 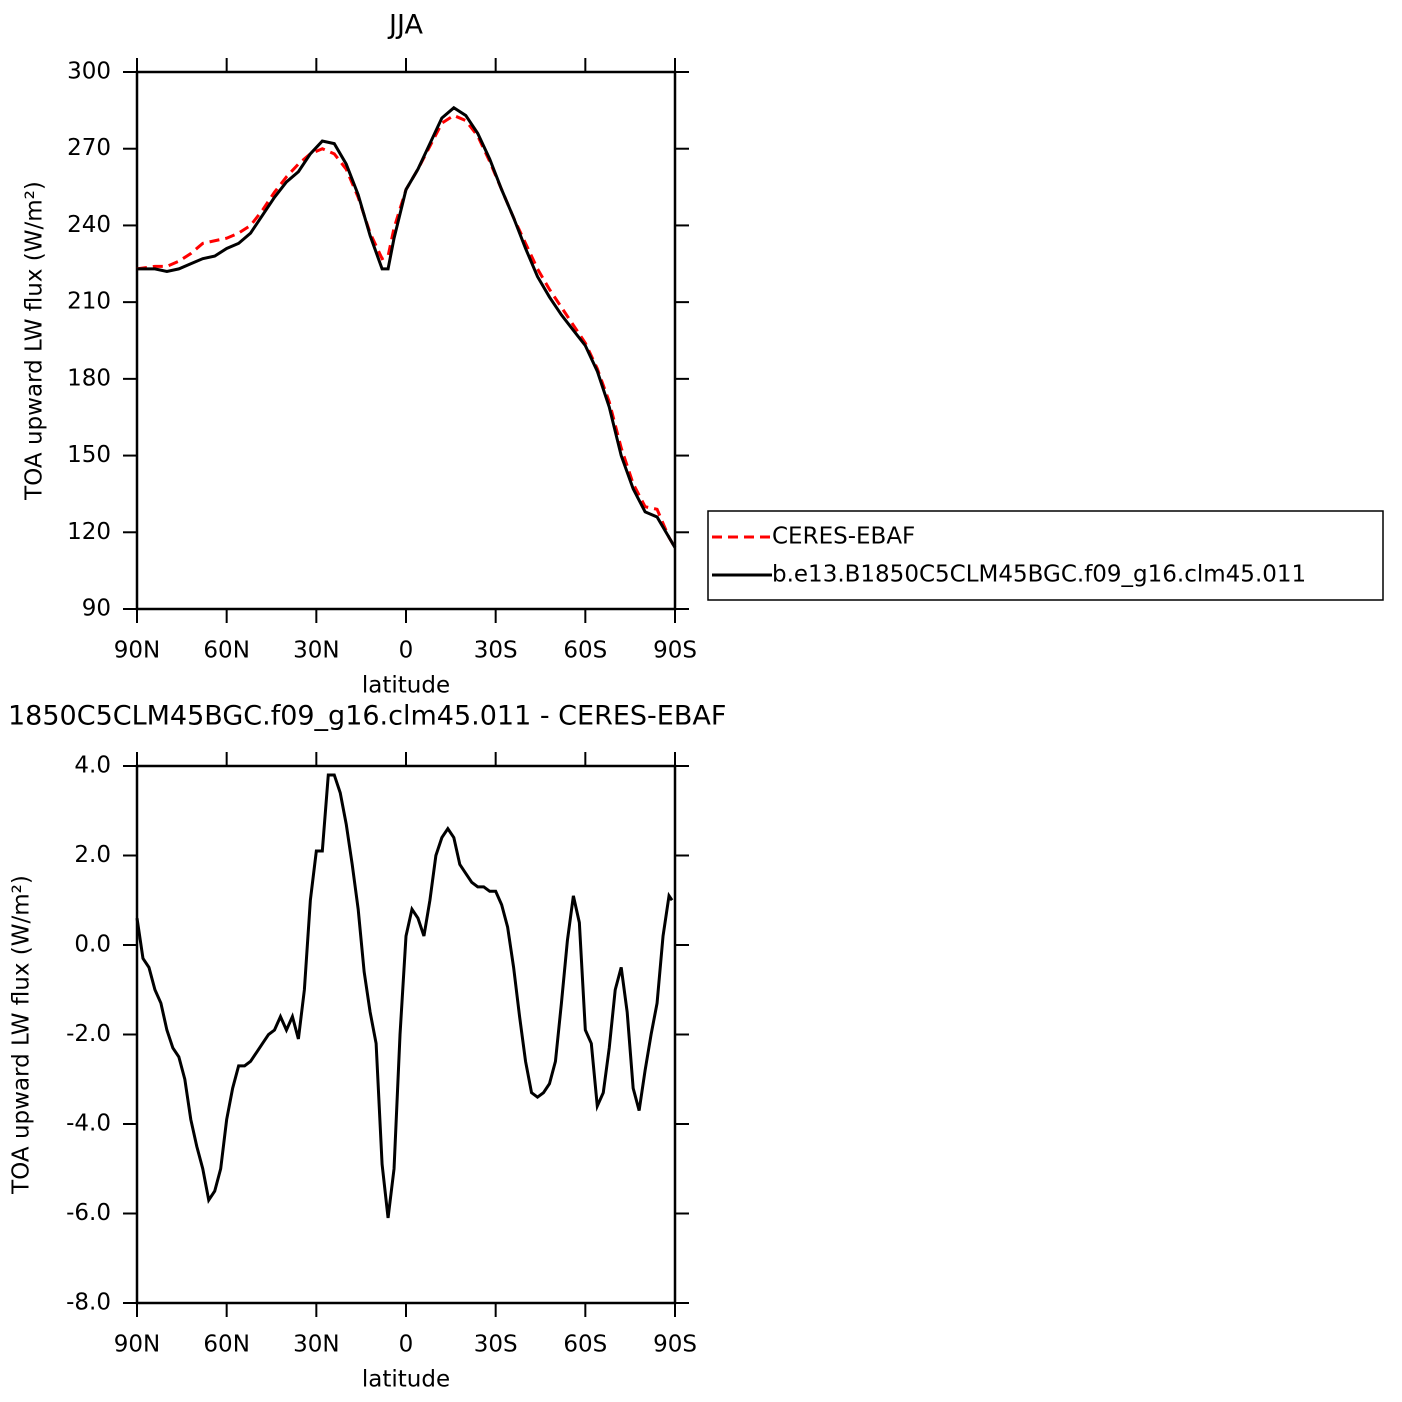 What do you see at coordinates (92, 855) in the screenshot?
I see `y-tick-label: 2.0` at bounding box center [92, 855].